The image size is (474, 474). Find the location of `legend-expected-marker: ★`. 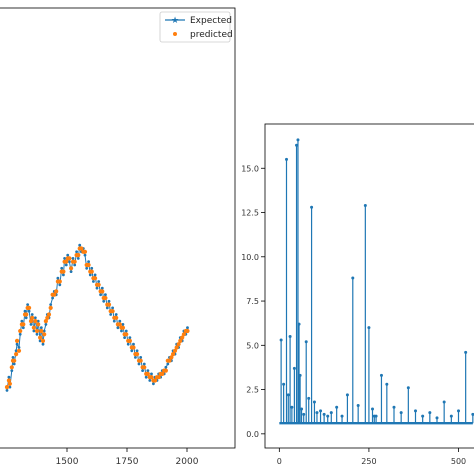

legend-expected-marker: ★ is located at coordinates (175, 21).